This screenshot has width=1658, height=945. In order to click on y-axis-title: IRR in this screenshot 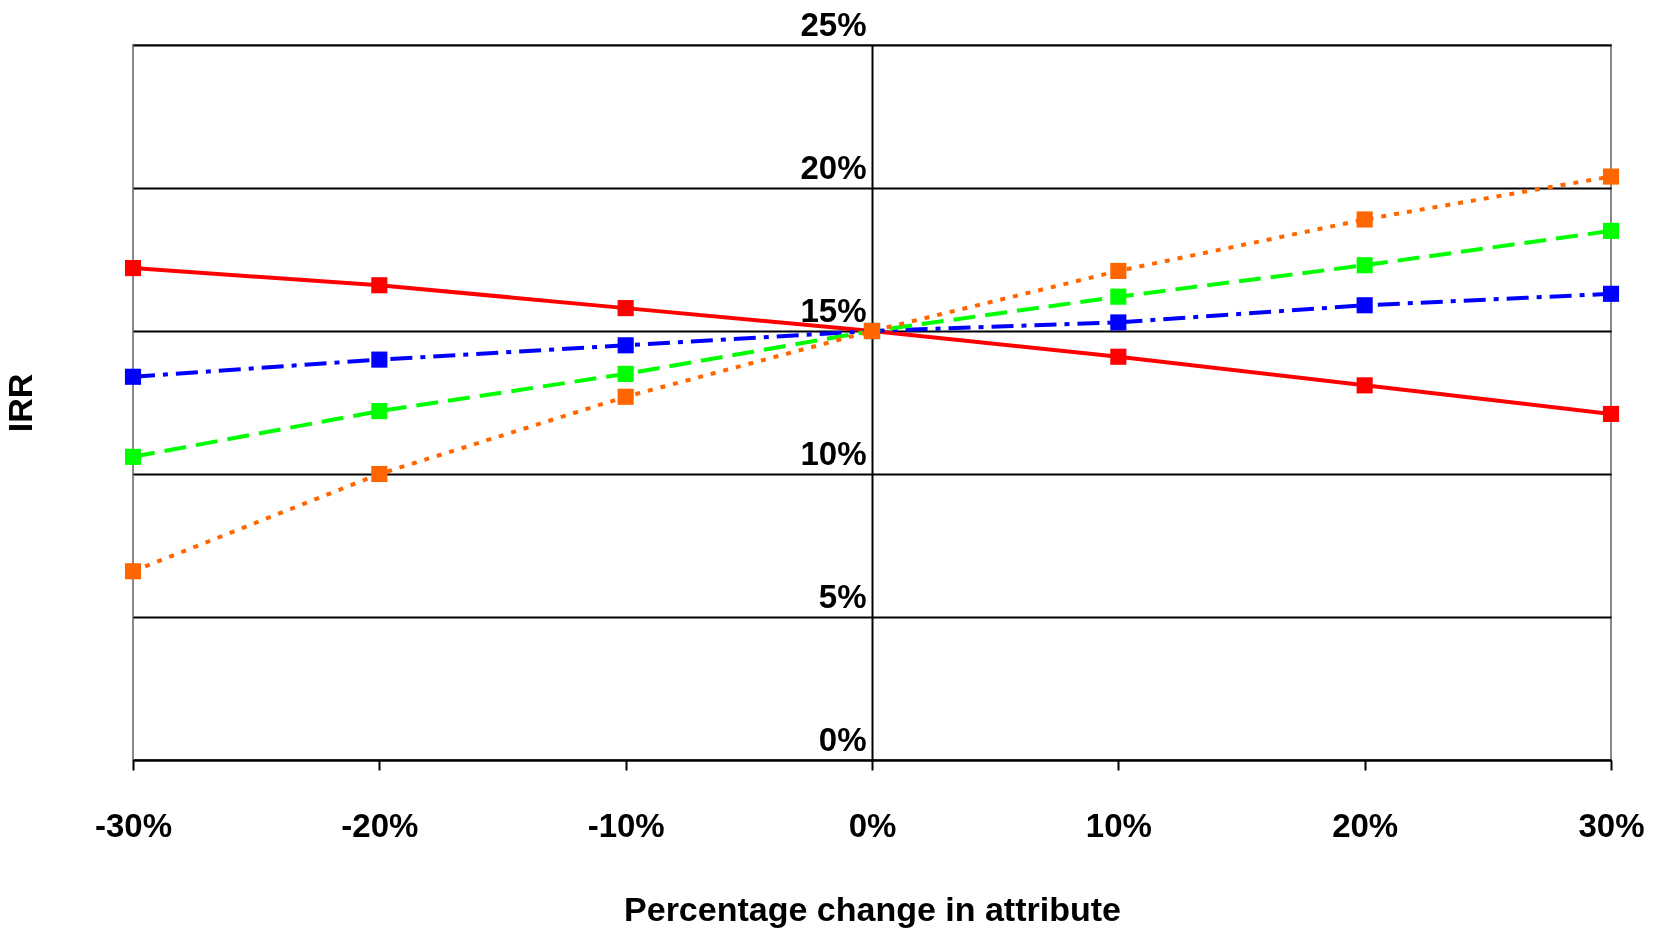, I will do `click(19, 403)`.